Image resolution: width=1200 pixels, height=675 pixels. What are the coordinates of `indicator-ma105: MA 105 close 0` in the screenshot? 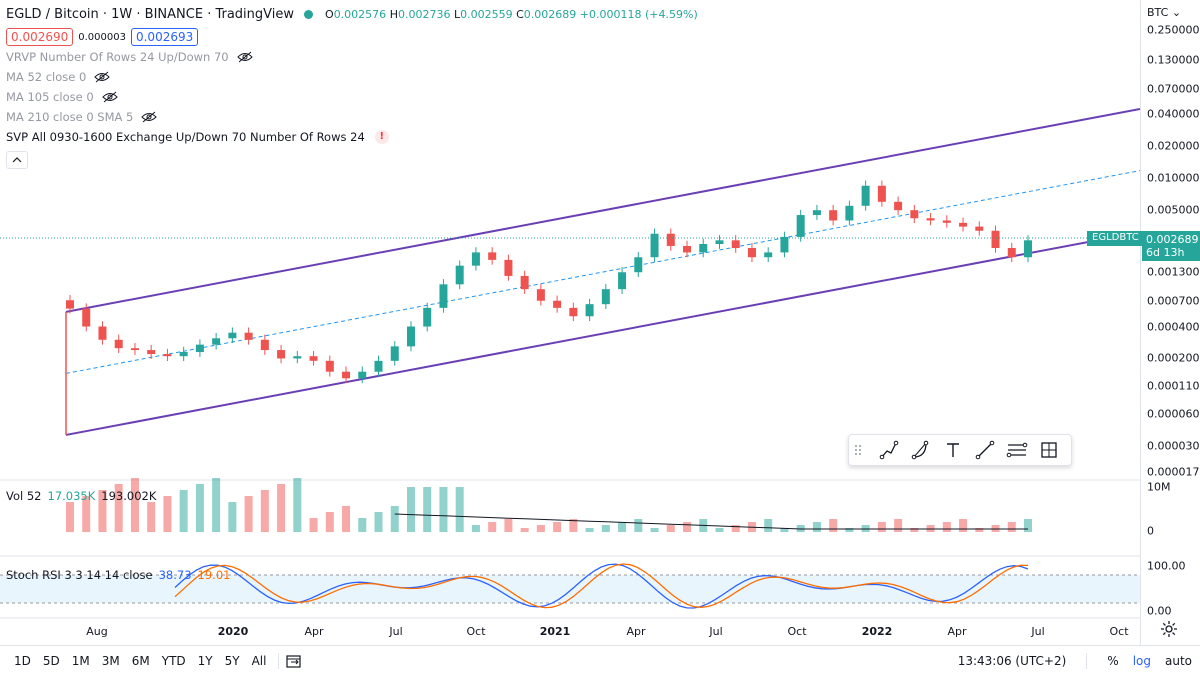 It's located at (352, 97).